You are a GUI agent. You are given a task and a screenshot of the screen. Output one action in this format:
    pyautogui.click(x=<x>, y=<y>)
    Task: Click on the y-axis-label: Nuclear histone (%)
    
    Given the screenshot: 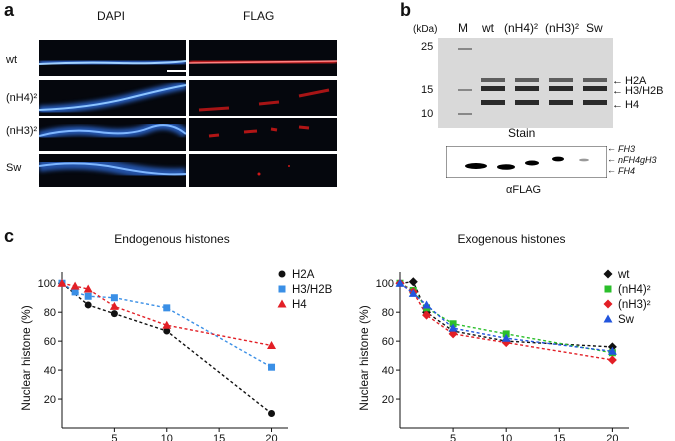 What is the action you would take?
    pyautogui.click(x=364, y=357)
    